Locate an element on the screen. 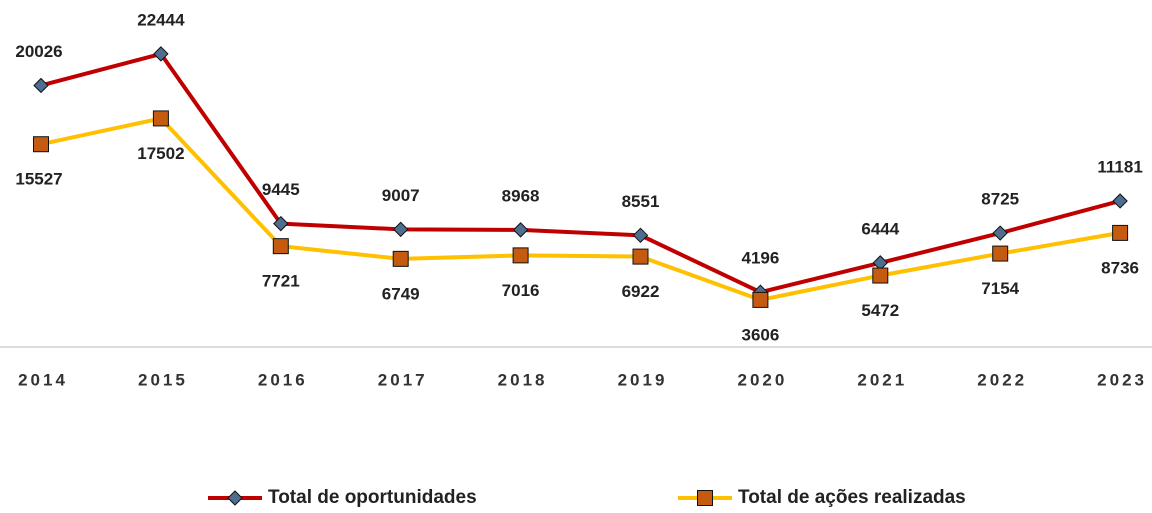 The image size is (1152, 513). data-label: 4196 is located at coordinates (760, 258).